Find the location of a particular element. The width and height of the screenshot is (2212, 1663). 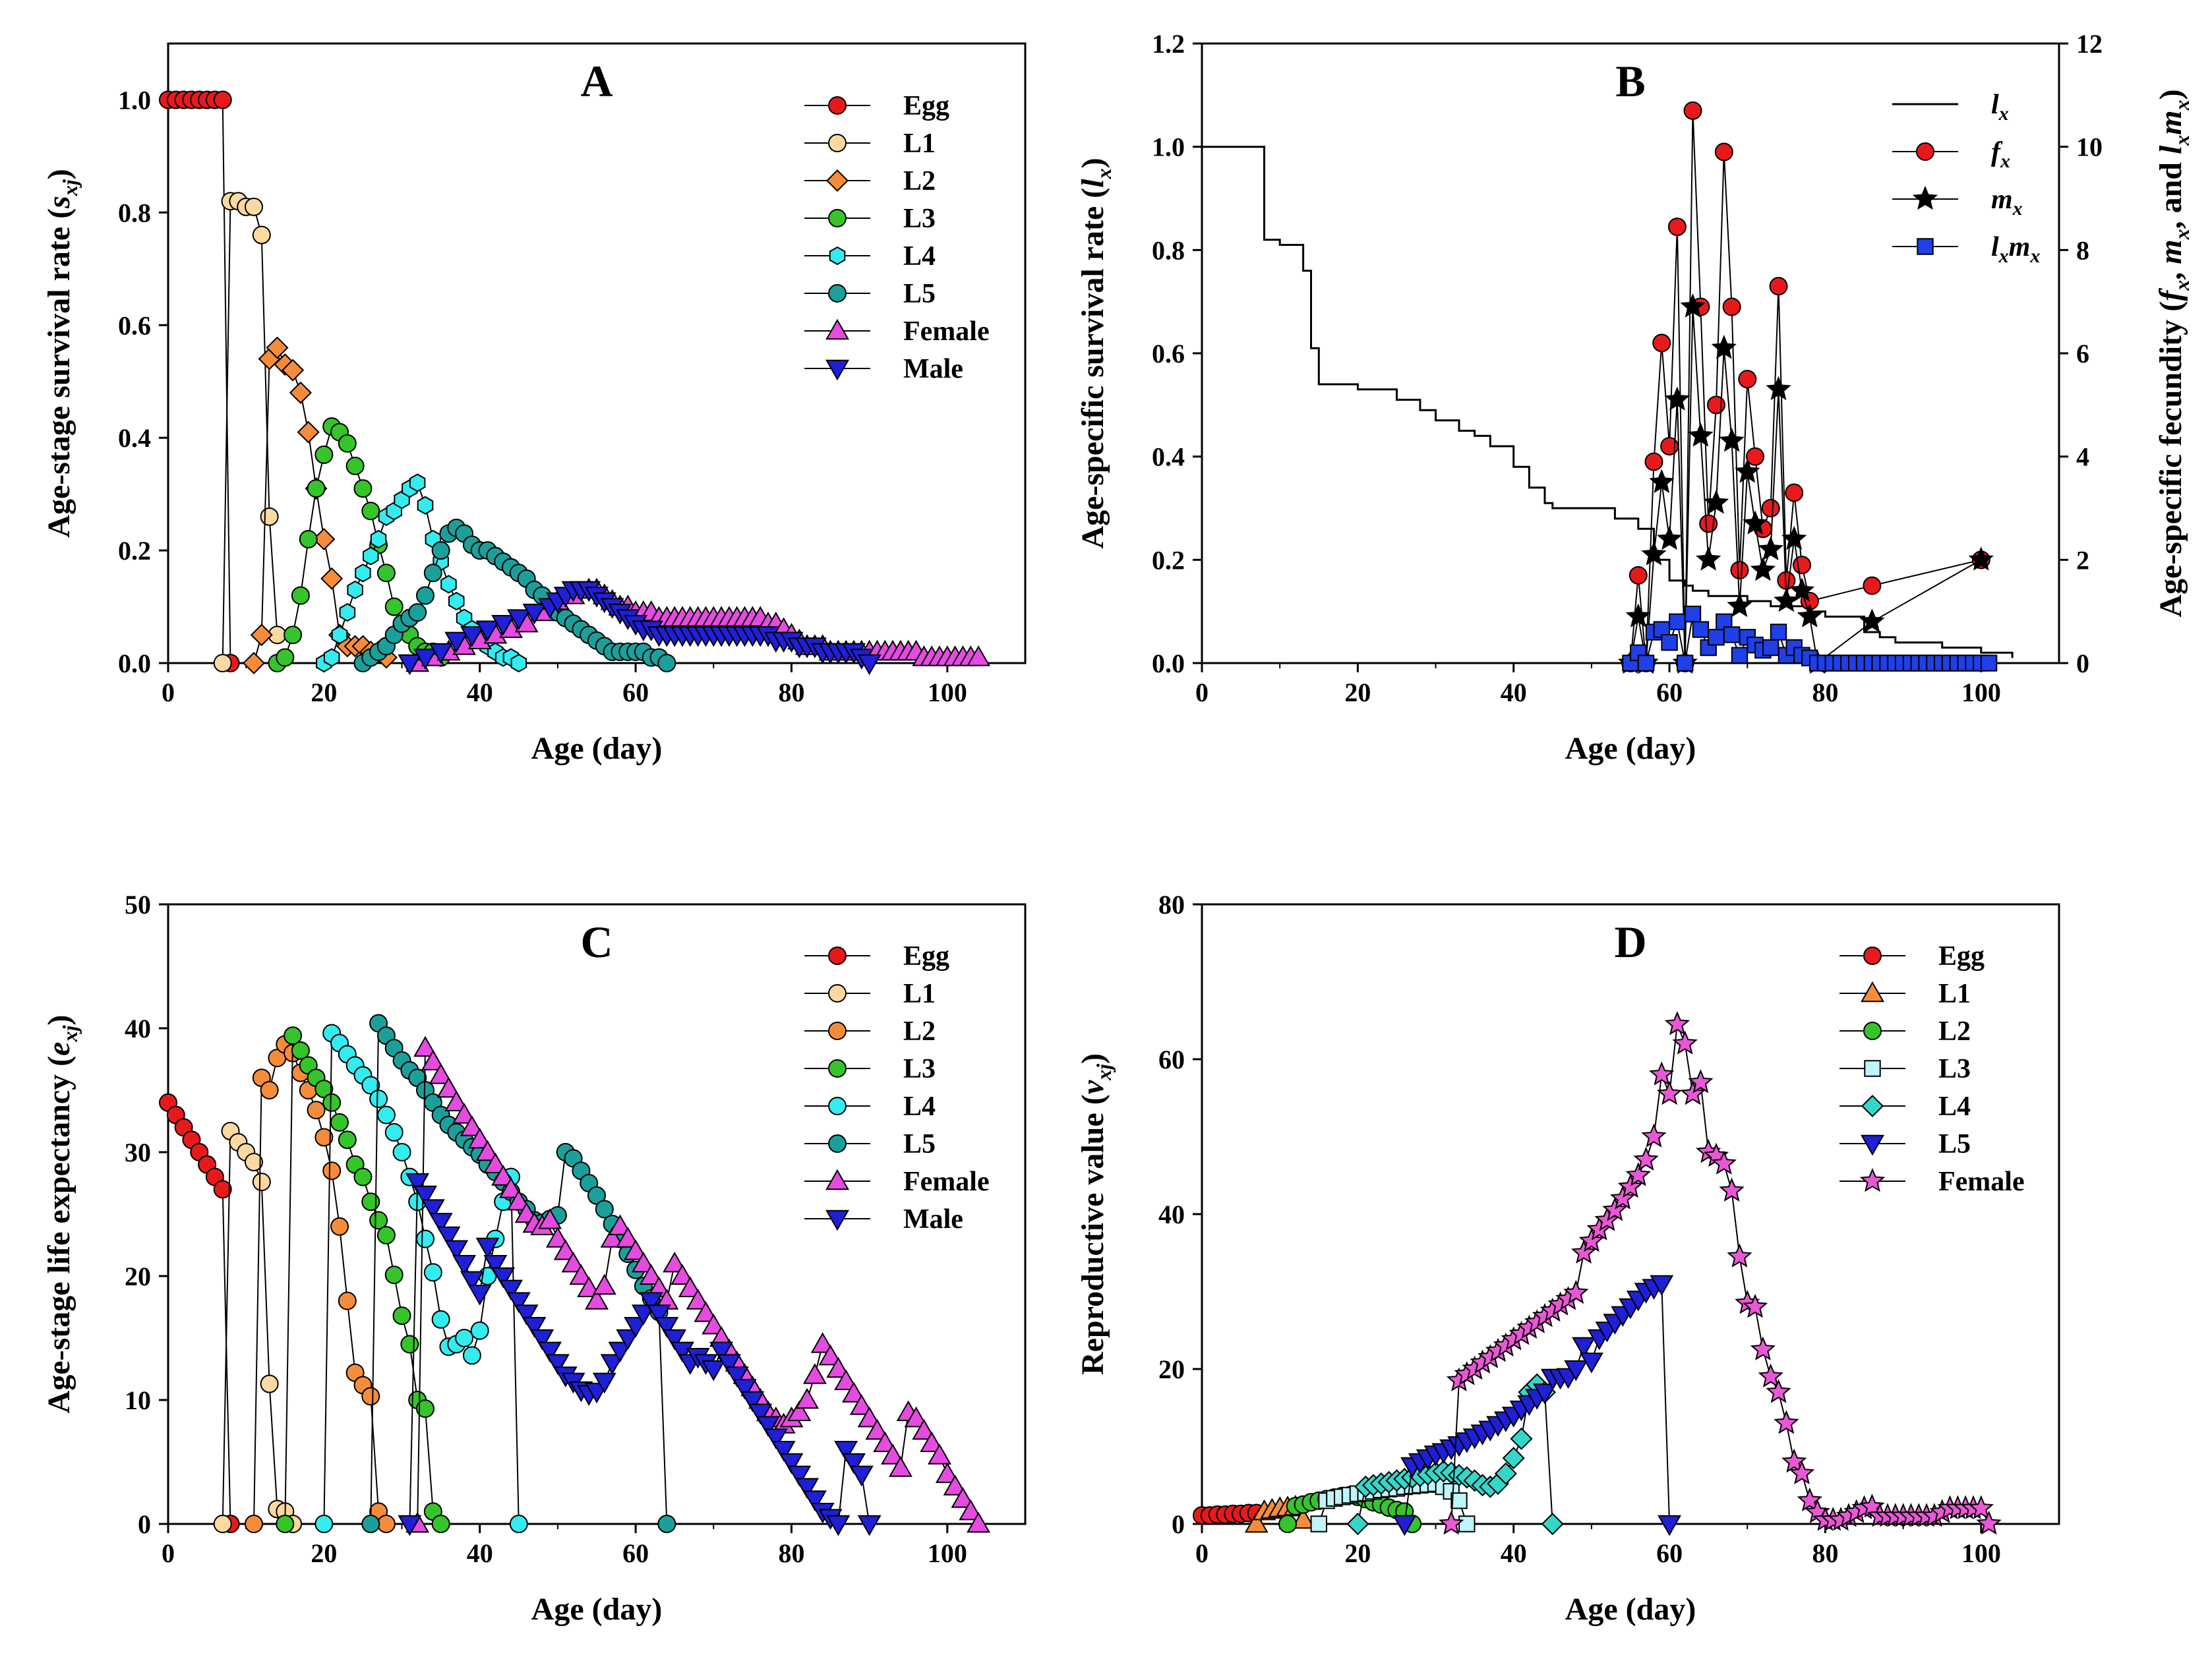

y2-tick-label: 0 is located at coordinates (2082, 663).